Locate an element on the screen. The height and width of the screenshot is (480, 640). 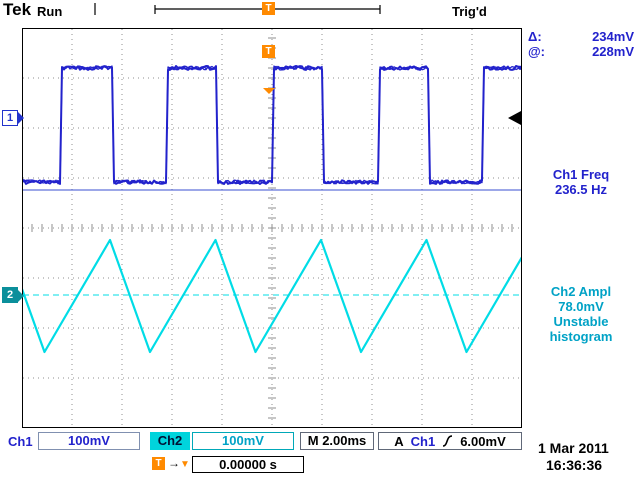
ch1-marker-arrow-icon is located at coordinates (20, 118).